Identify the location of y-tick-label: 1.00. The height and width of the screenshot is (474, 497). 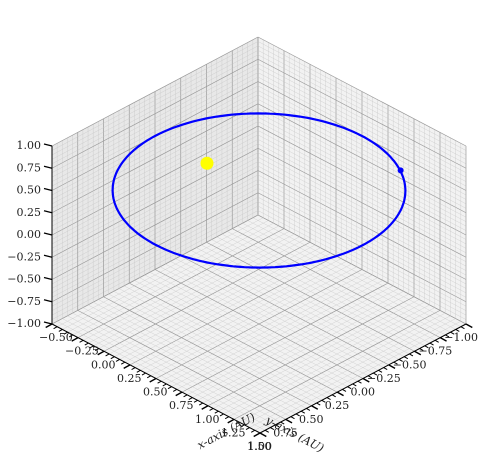
(260, 446).